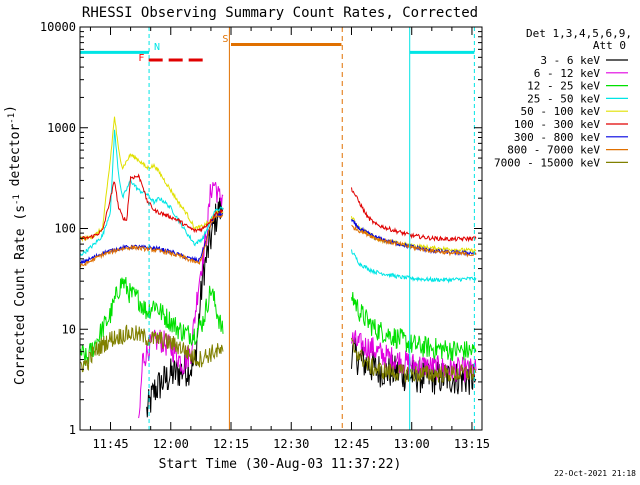  Describe the element at coordinates (414, 215) in the screenshot. I see `series-line-6-seg2` at that location.